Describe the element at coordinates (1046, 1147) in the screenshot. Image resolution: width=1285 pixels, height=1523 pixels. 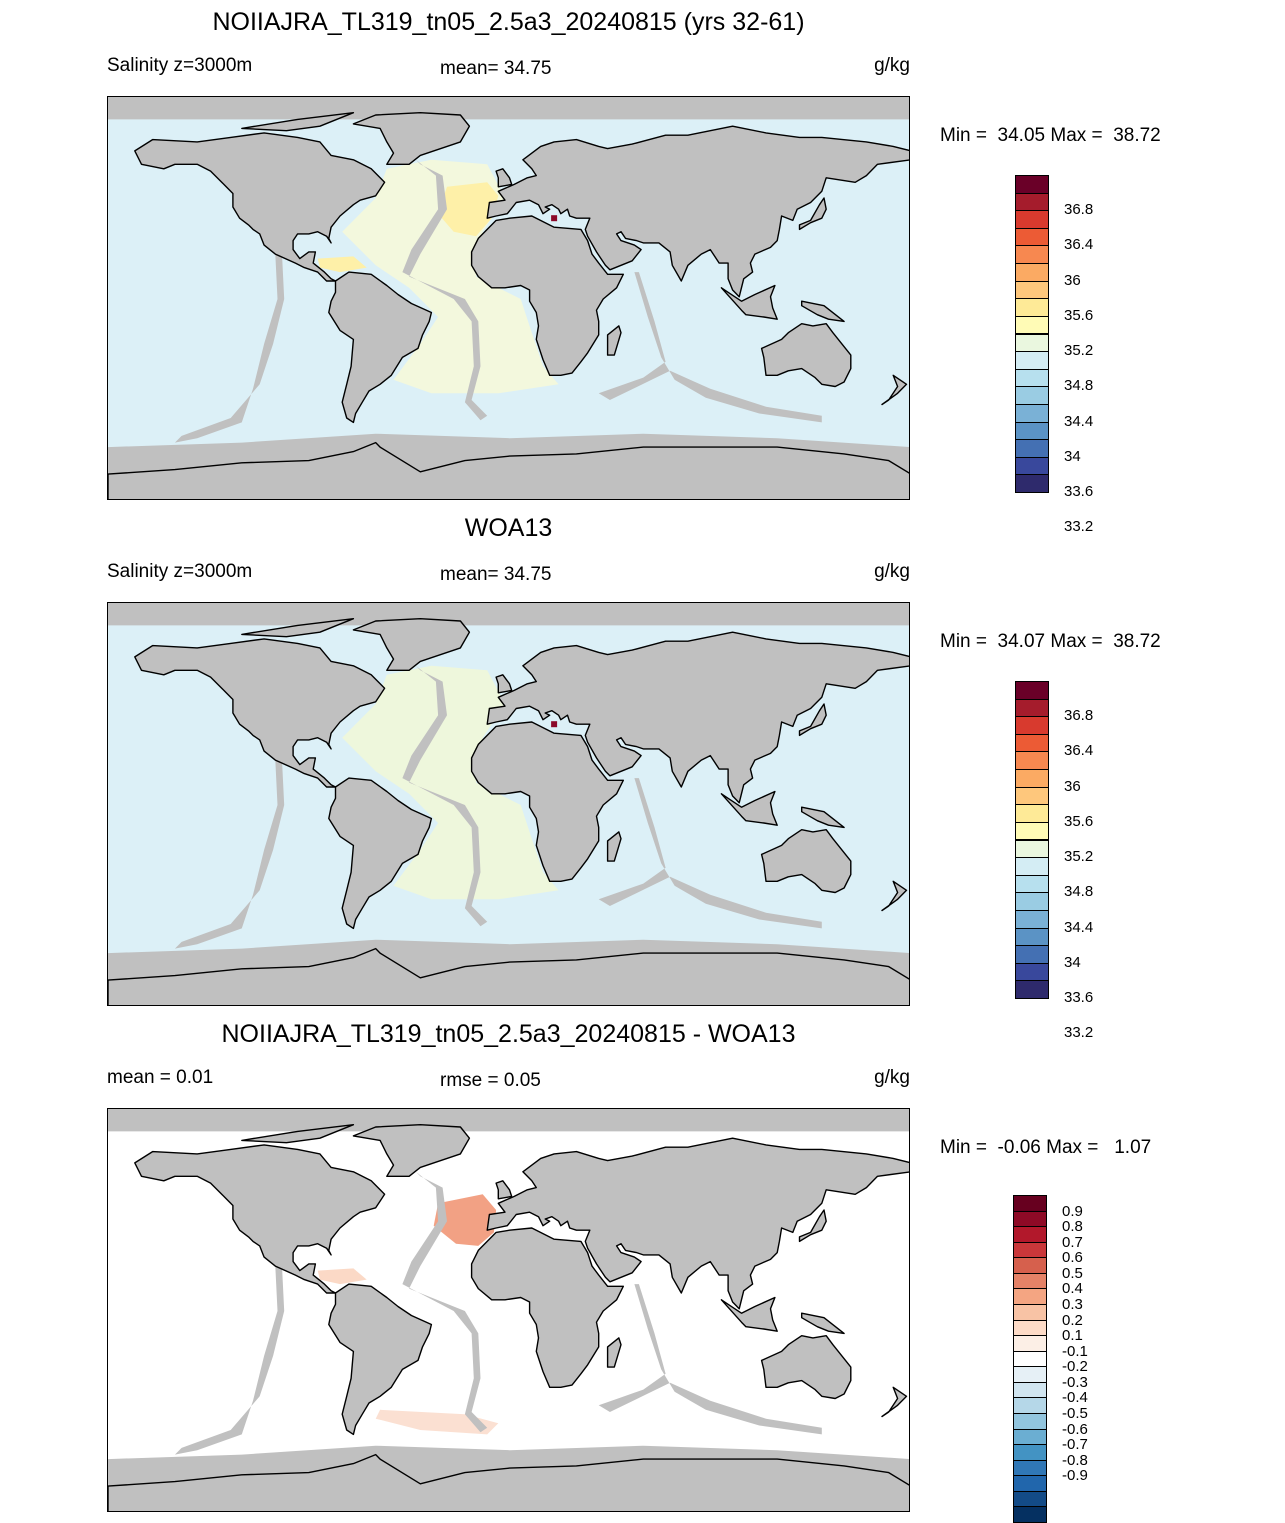
I see `min-max-readout: Min = -0.06 Max = 1.07` at that location.